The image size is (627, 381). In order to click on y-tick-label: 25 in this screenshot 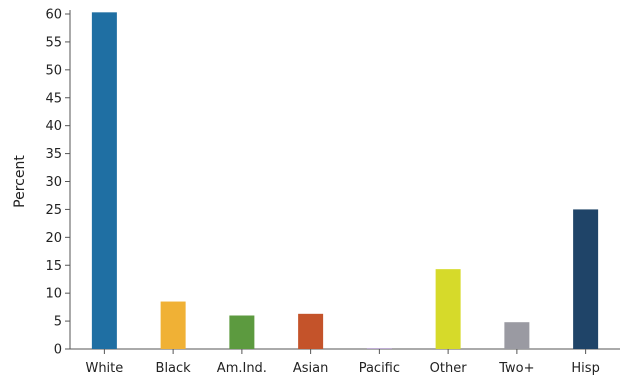, I will do `click(53, 210)`.